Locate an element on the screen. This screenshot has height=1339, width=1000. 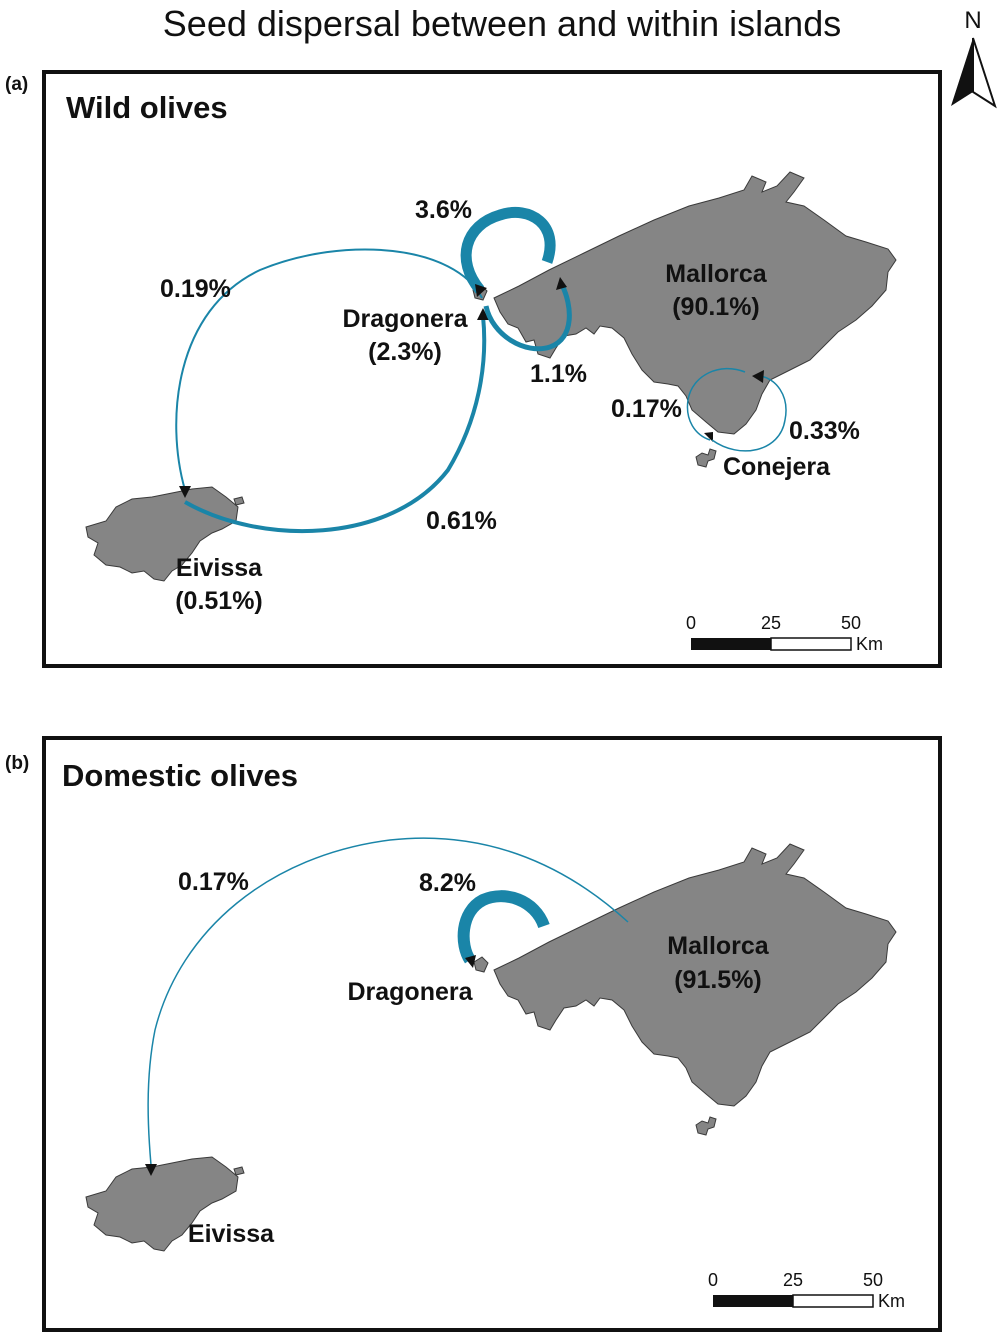
flow-label: 1.1% is located at coordinates (558, 374).